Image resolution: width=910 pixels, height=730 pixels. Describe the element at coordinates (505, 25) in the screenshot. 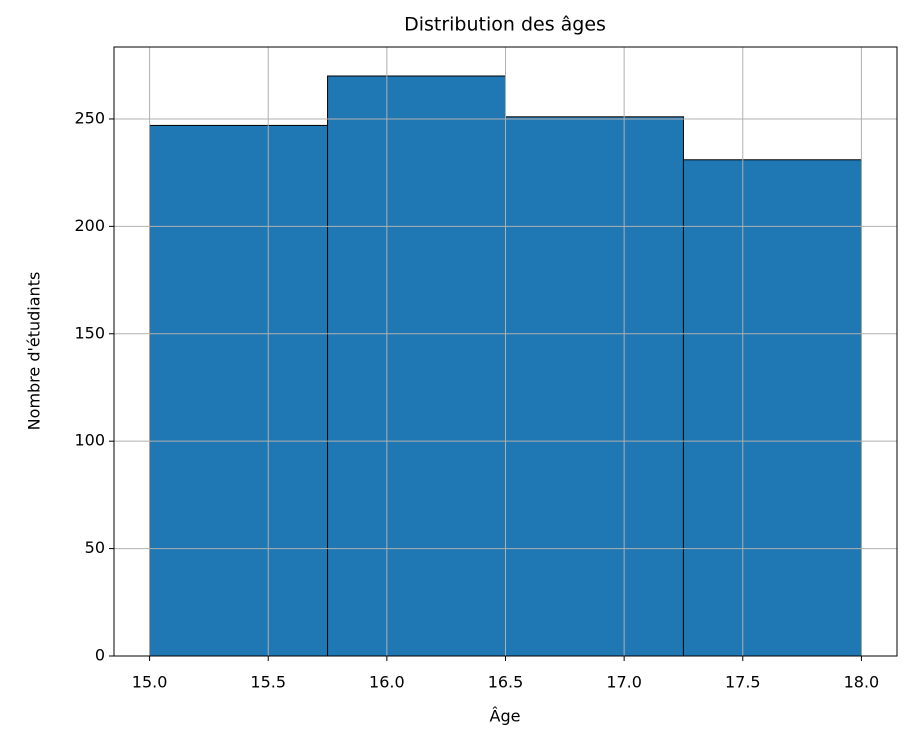

I see `chart-title: Distribution des âges` at that location.